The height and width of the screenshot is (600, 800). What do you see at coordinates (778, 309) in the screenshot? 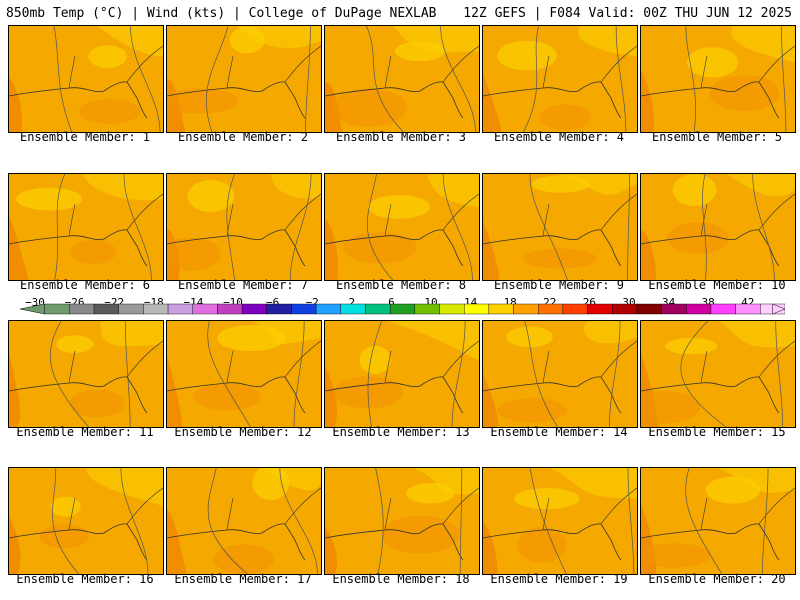
I see `colorbar-arrow-high` at bounding box center [778, 309].